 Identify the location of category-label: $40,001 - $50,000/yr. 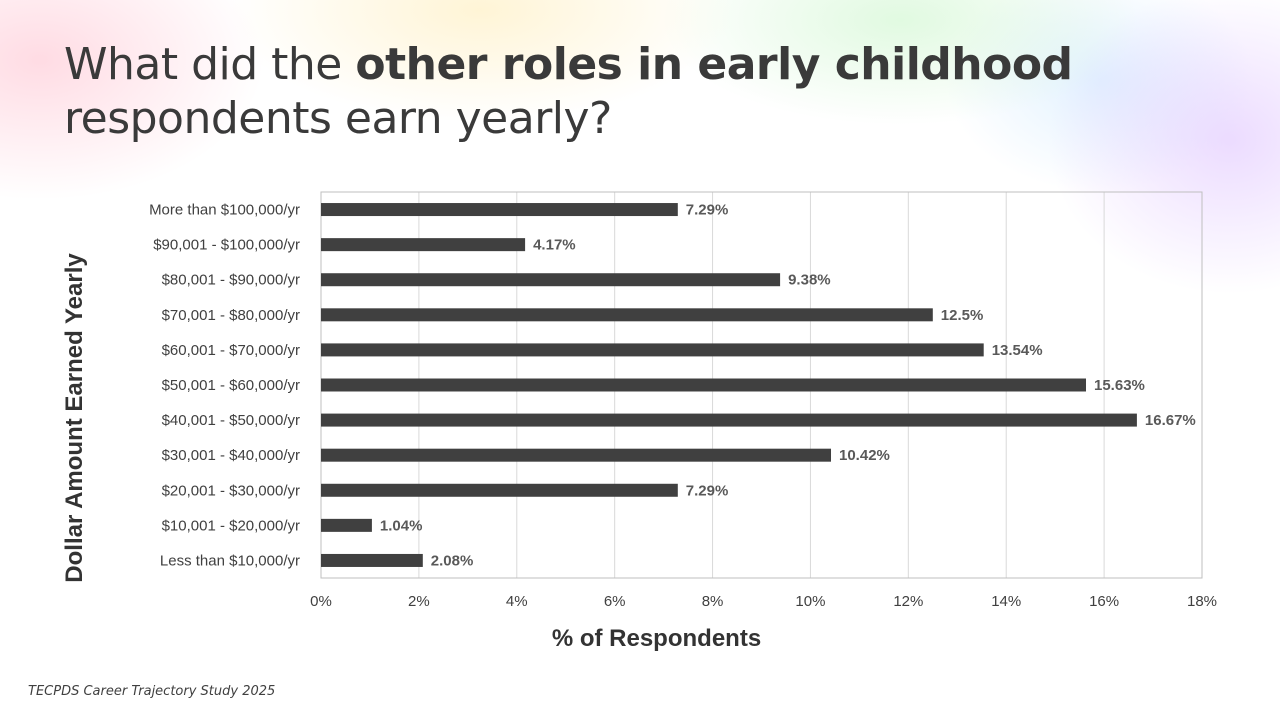
(231, 420).